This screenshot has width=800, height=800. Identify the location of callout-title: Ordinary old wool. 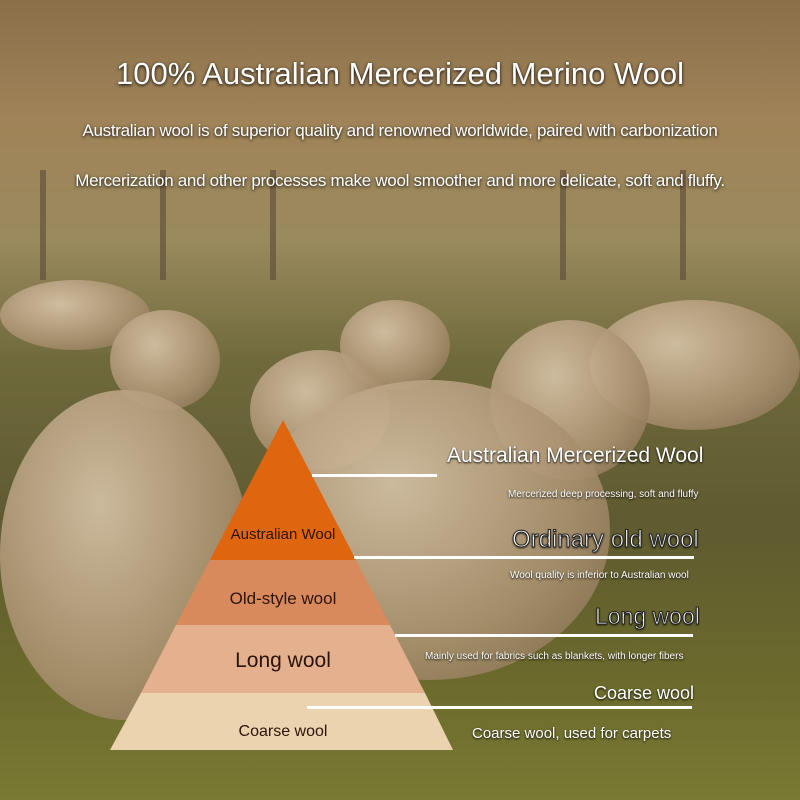
(606, 540).